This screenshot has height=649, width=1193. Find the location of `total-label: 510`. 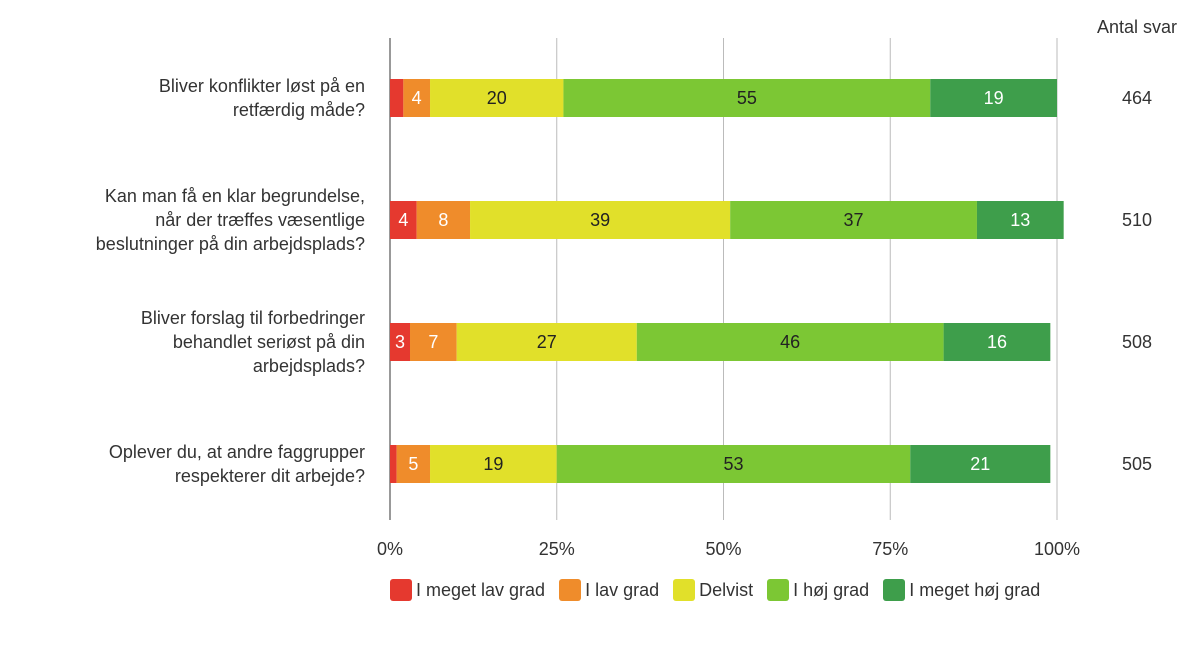

total-label: 510 is located at coordinates (1137, 220).